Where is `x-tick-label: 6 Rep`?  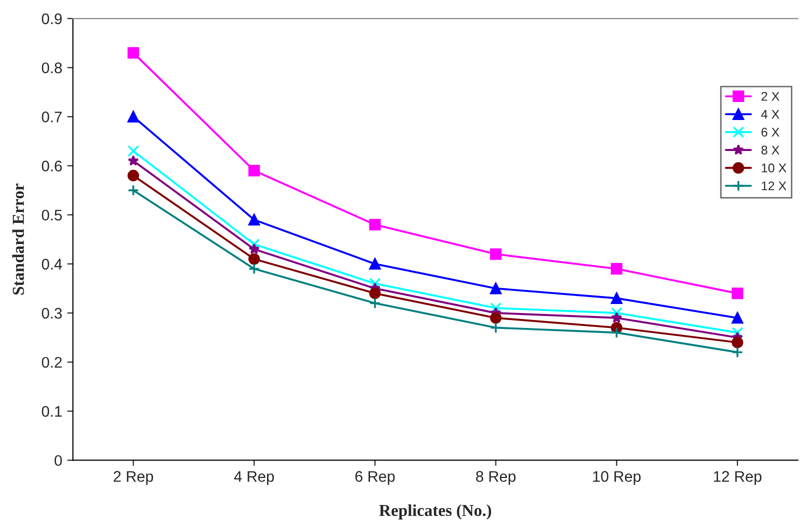 x-tick-label: 6 Rep is located at coordinates (375, 478).